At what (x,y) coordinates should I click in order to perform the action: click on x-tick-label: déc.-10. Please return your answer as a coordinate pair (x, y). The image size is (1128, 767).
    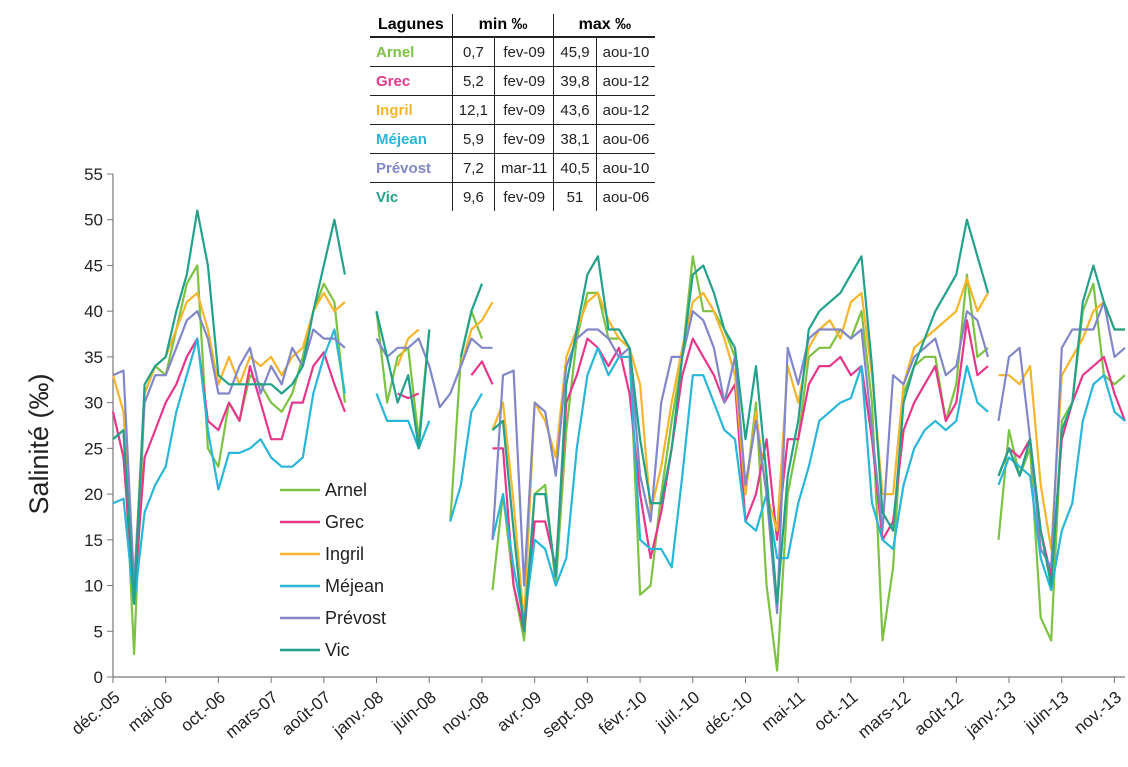
    Looking at the image, I should click on (728, 713).